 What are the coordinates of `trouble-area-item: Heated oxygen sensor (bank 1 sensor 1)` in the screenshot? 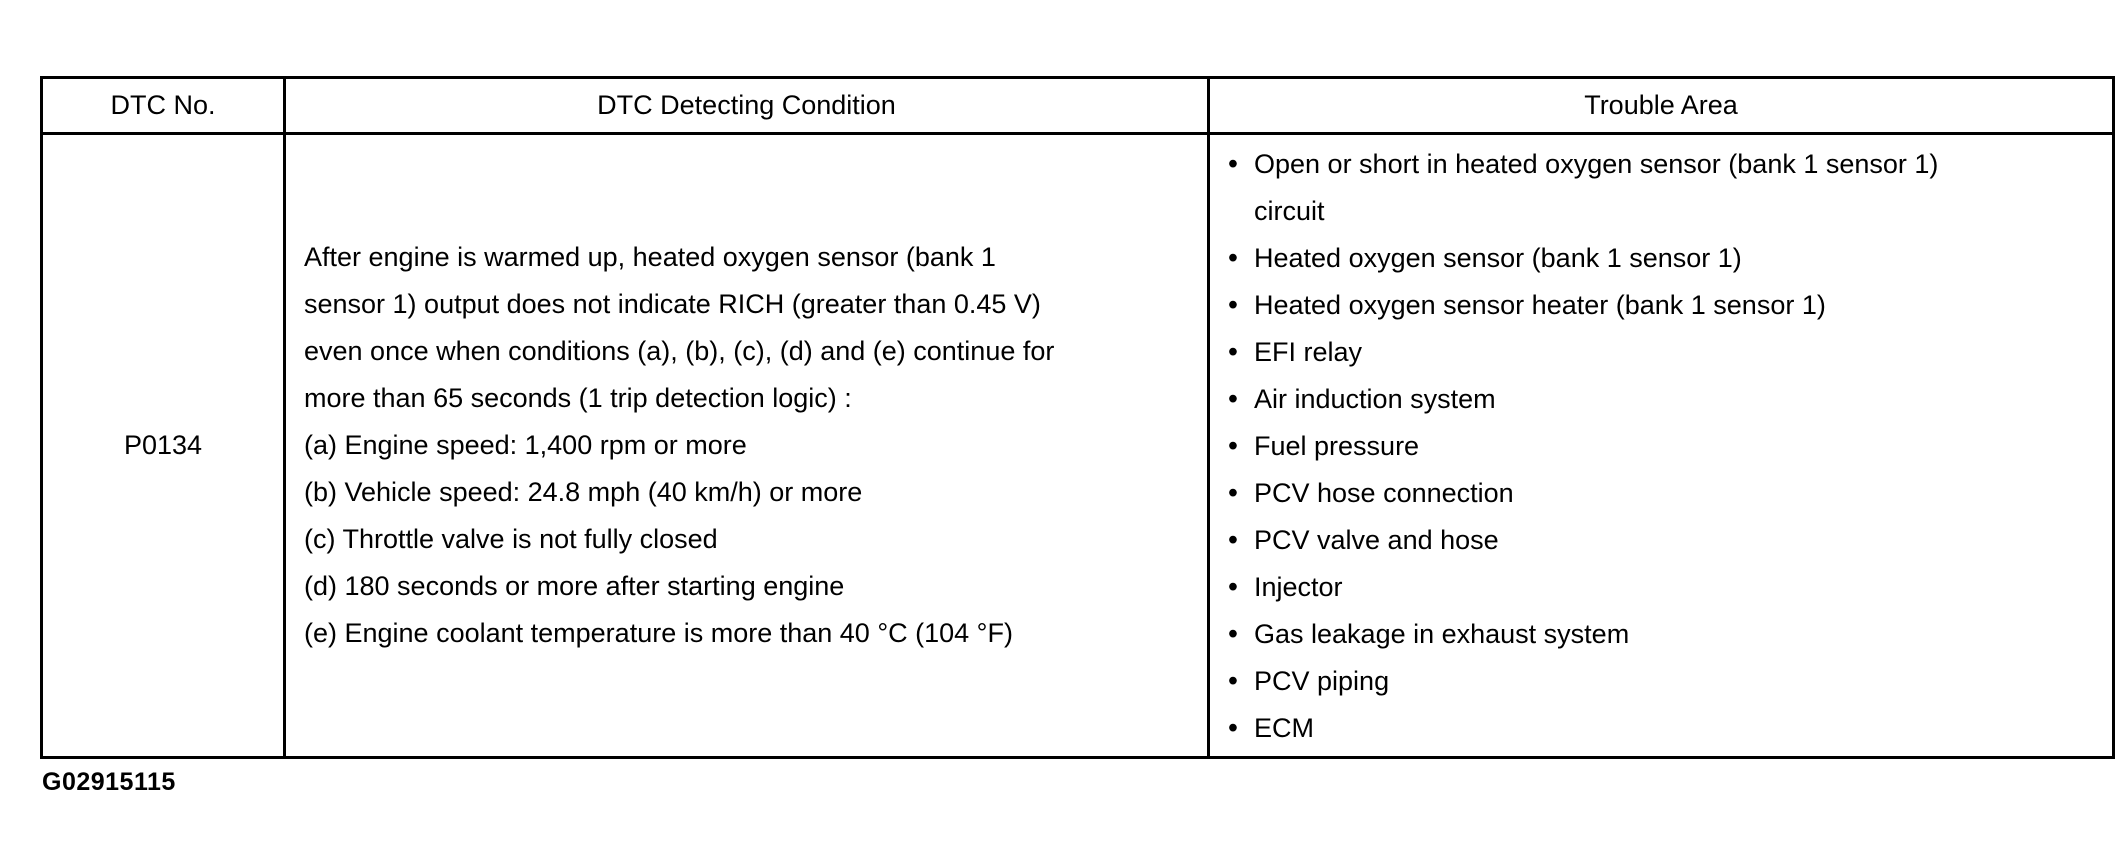 It's located at (1608, 258).